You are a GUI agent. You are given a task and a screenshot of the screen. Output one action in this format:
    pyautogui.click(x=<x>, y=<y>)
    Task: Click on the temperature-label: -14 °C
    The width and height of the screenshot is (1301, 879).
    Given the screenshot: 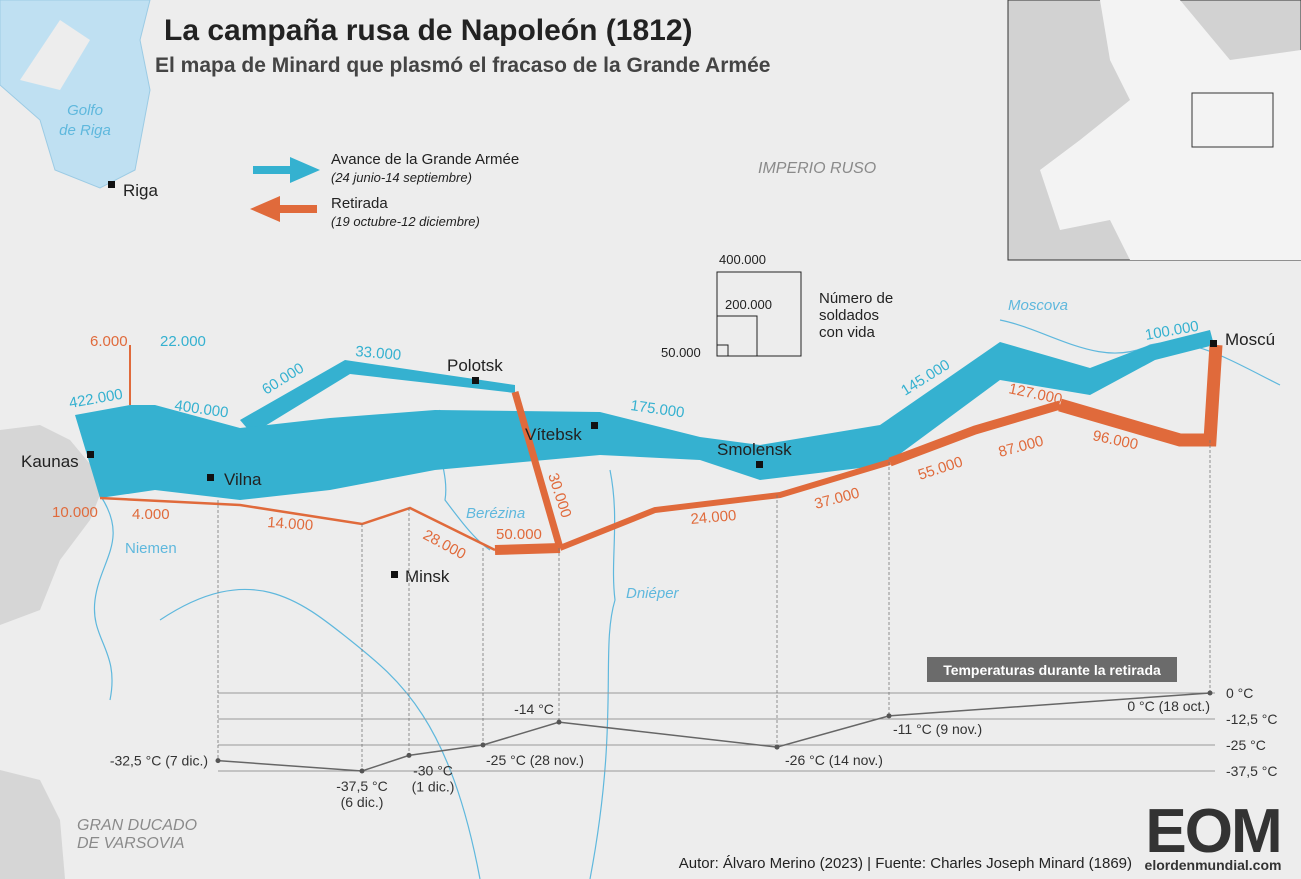 What is the action you would take?
    pyautogui.click(x=534, y=709)
    